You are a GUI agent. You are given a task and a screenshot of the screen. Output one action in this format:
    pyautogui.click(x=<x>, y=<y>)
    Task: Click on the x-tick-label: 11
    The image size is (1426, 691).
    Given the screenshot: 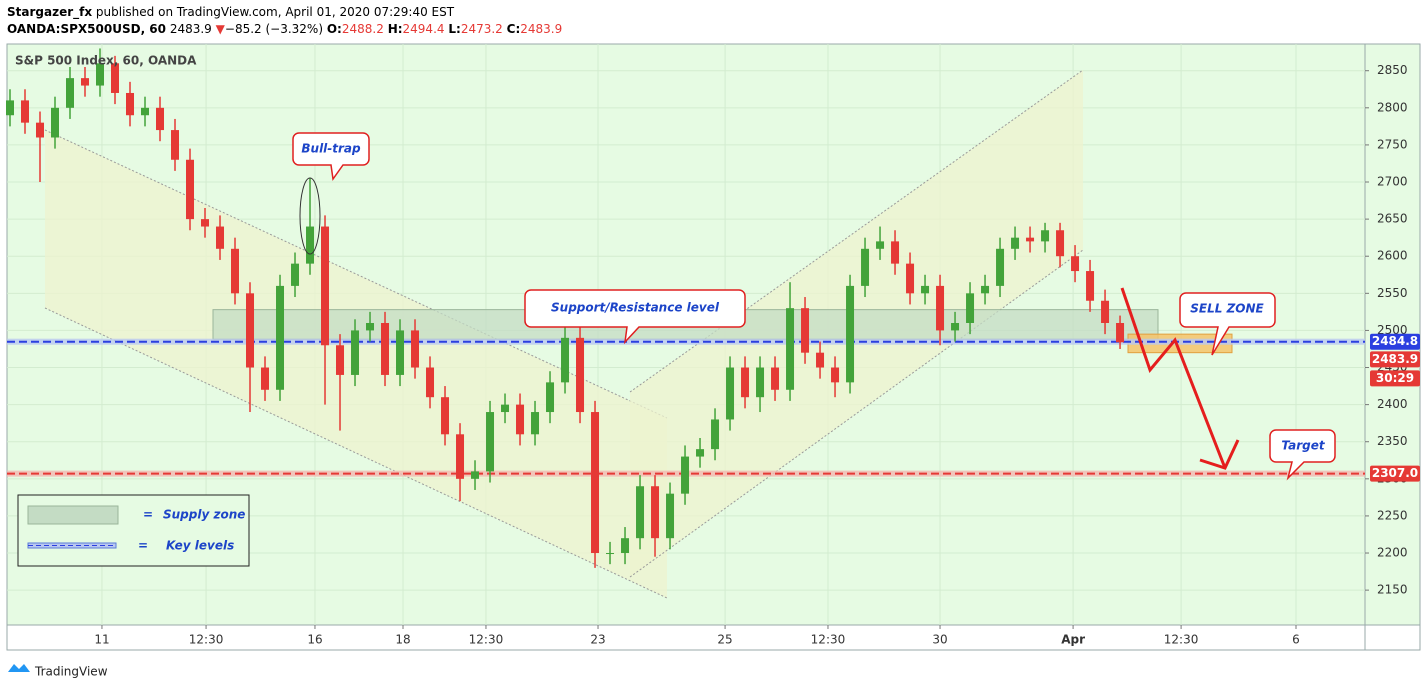 What is the action you would take?
    pyautogui.click(x=101, y=640)
    